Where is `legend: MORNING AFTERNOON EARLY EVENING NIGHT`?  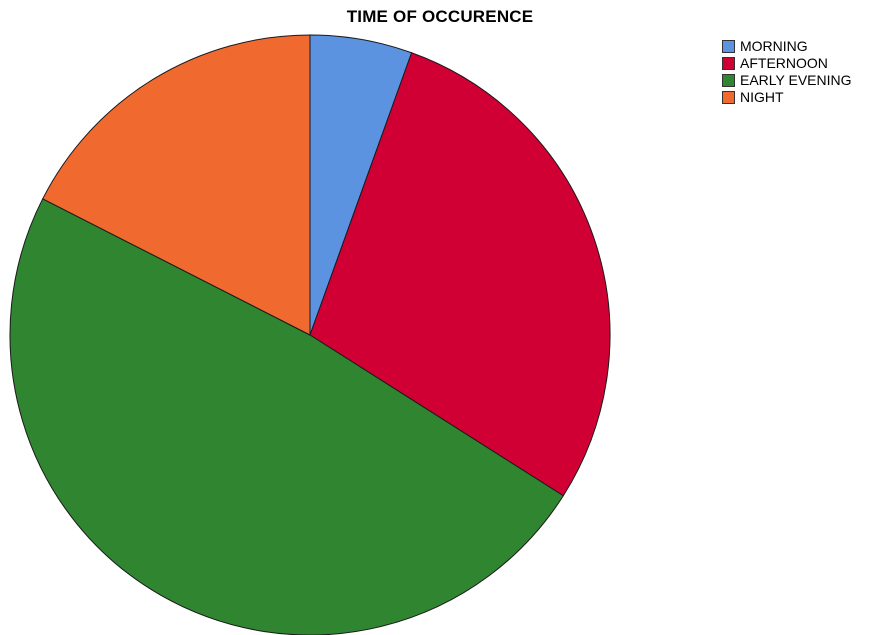
legend: MORNING AFTERNOON EARLY EVENING NIGHT is located at coordinates (787, 72).